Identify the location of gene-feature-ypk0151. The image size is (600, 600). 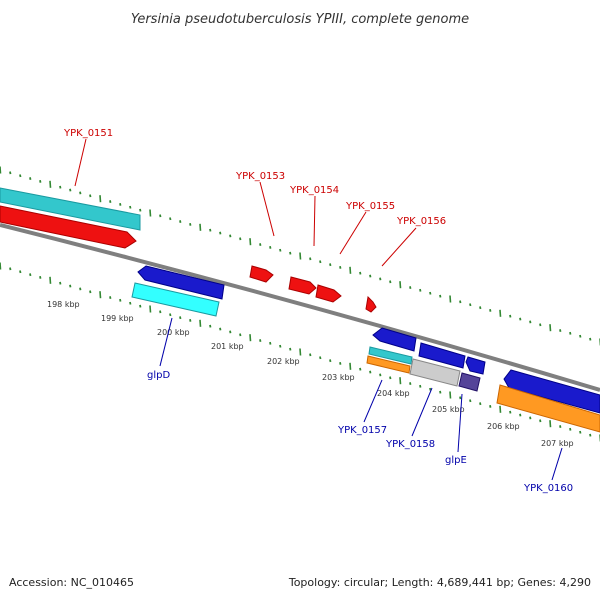
(68, 227).